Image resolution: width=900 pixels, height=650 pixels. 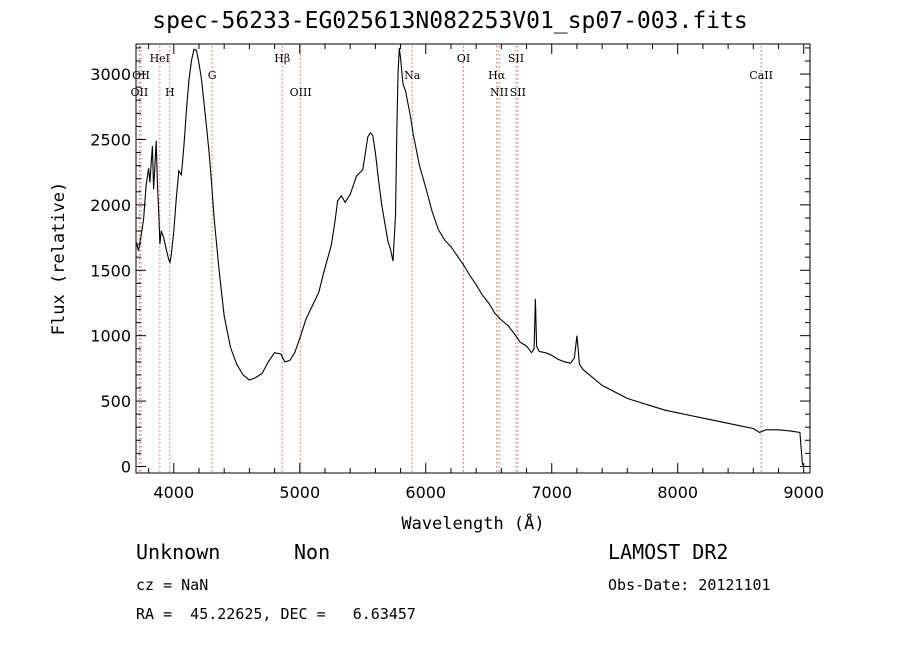 What do you see at coordinates (803, 492) in the screenshot?
I see `x-tick-label: 9000` at bounding box center [803, 492].